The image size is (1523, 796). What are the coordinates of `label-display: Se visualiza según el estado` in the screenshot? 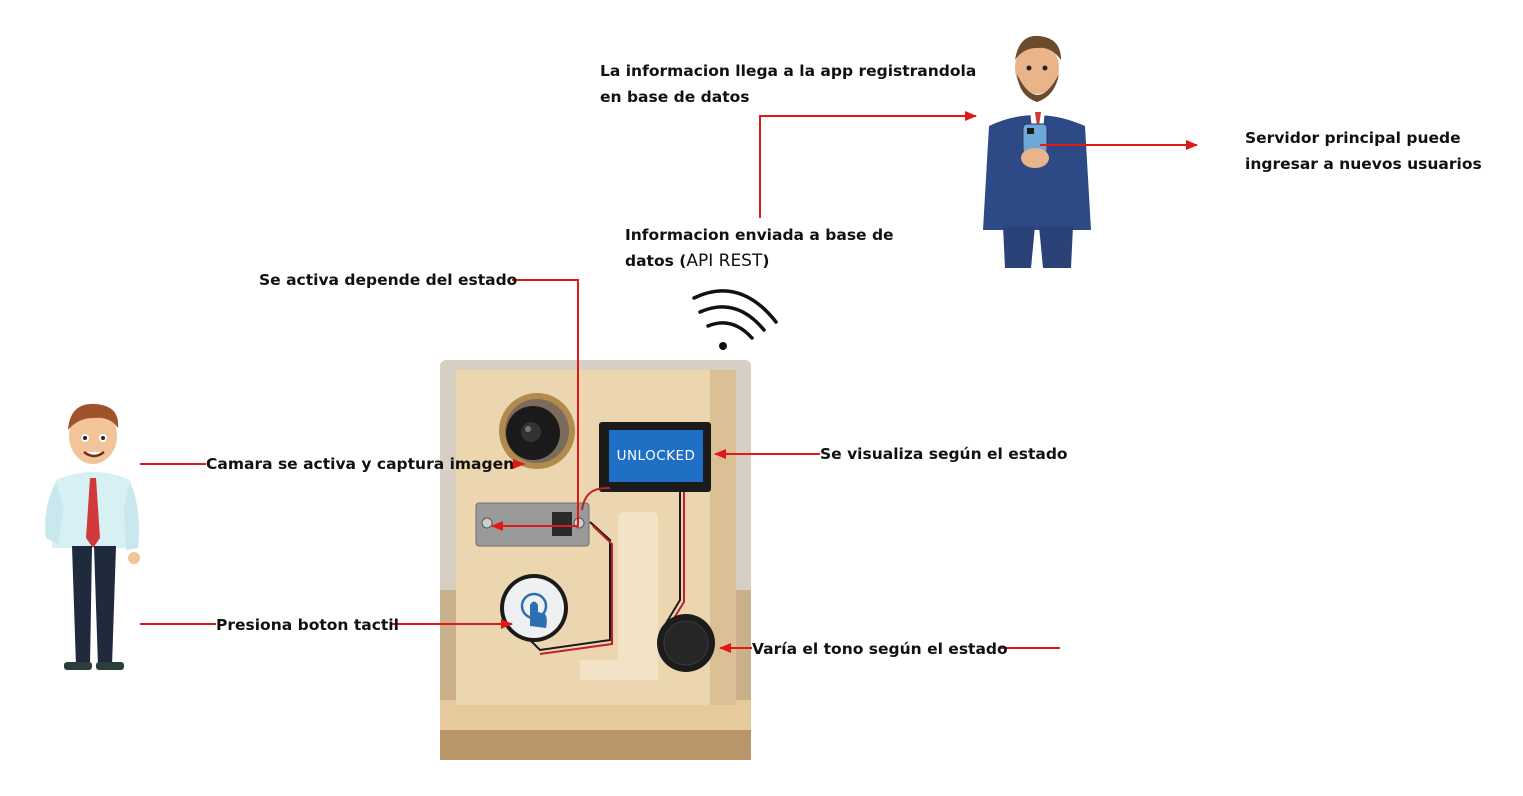 It's located at (944, 454).